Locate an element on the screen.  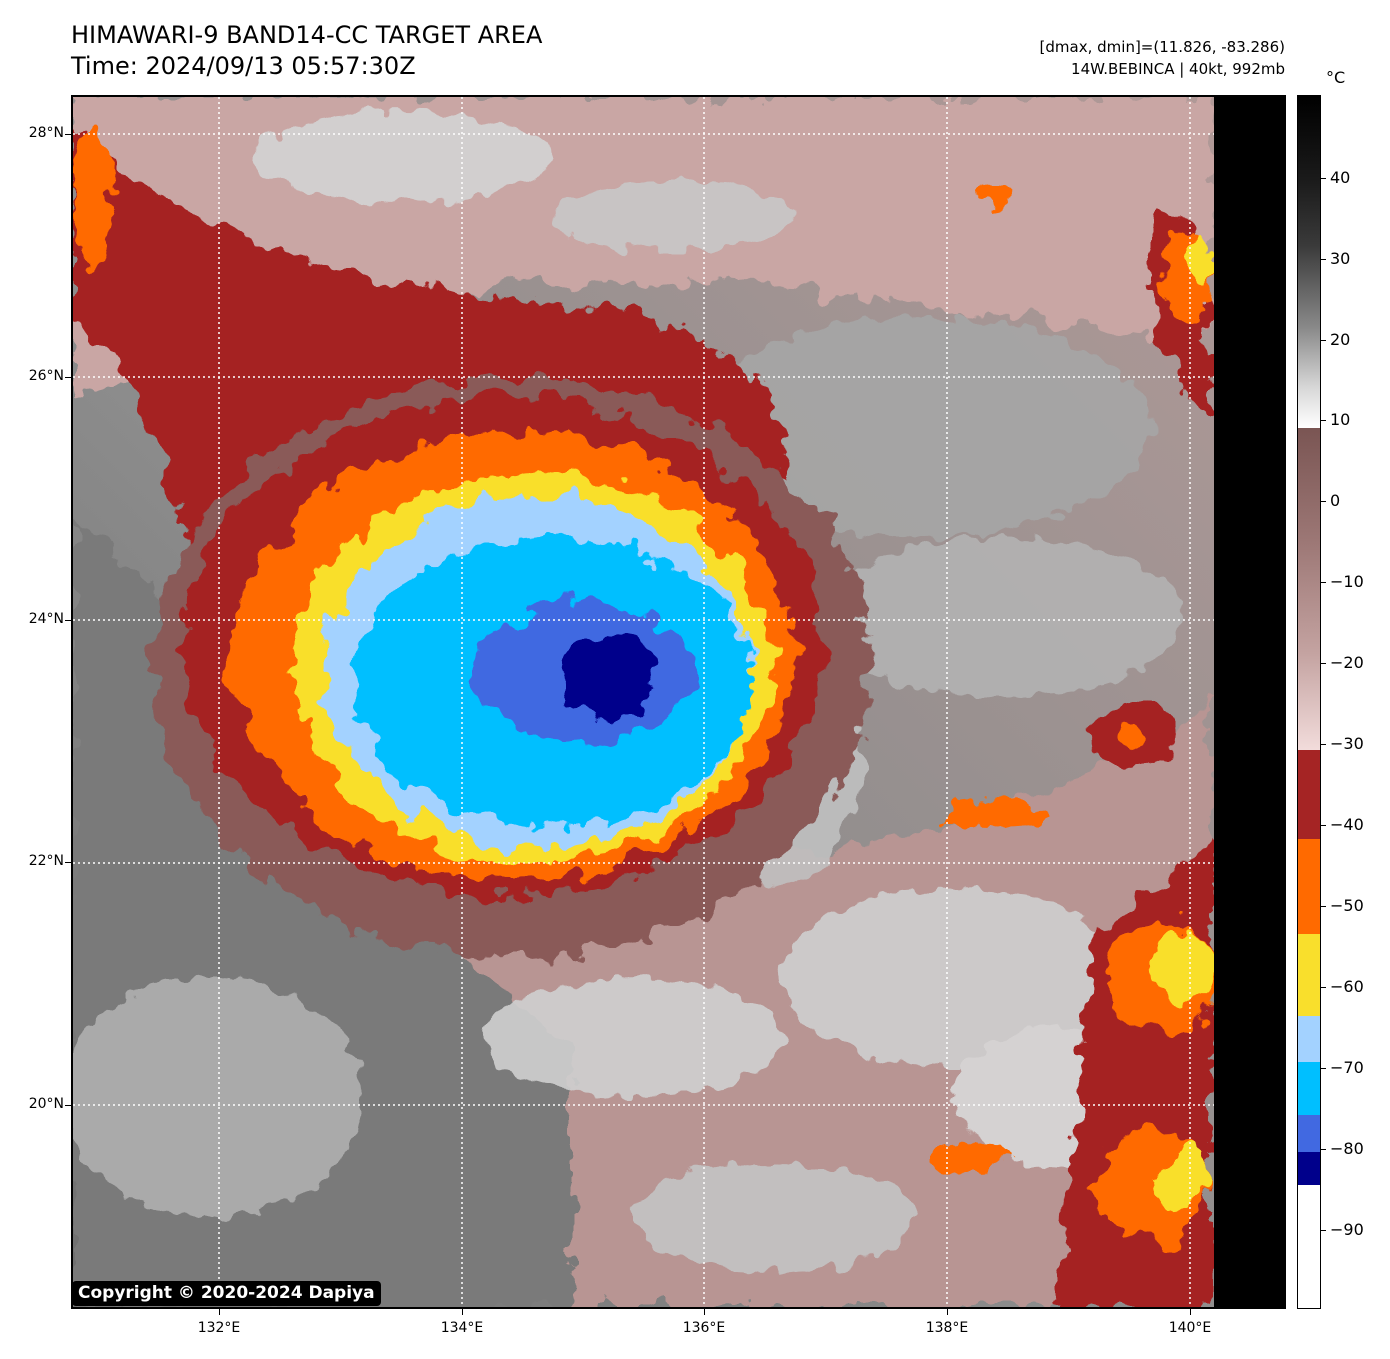
colorbar-label-m30: −30 is located at coordinates (1347, 743).